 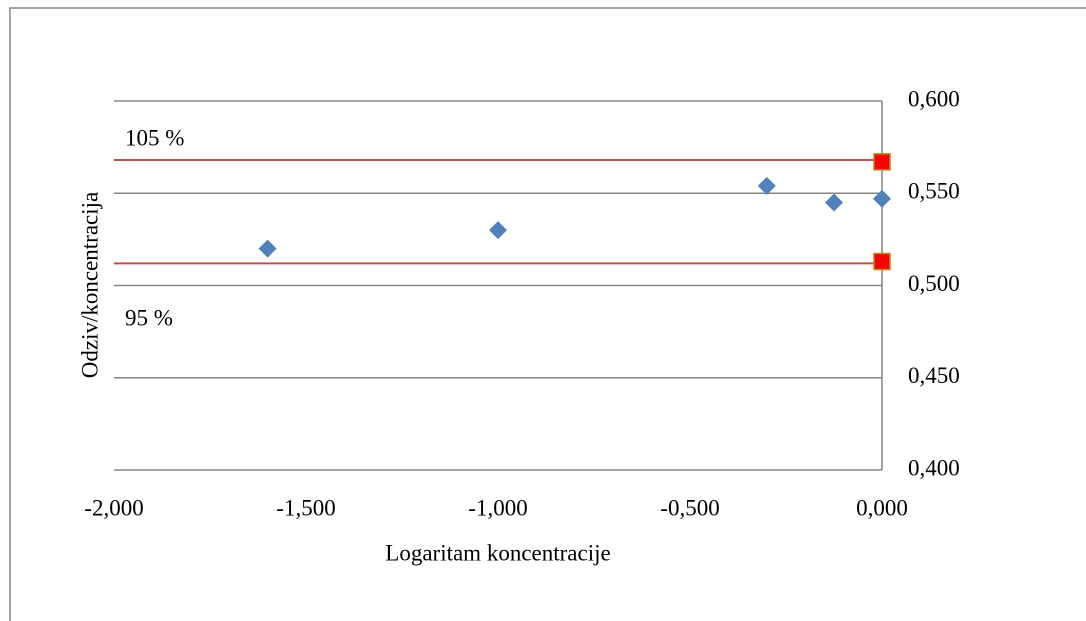 What do you see at coordinates (934, 467) in the screenshot?
I see `y-tick-label: 0,400` at bounding box center [934, 467].